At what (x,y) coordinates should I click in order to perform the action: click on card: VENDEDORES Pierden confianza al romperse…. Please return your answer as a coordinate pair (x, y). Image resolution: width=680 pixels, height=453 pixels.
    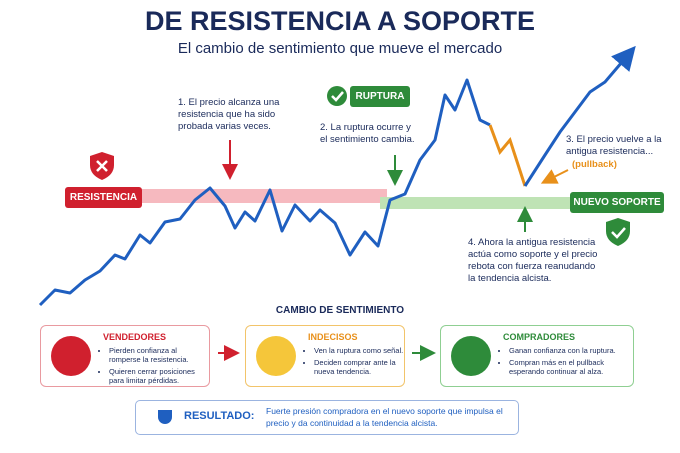
    Looking at the image, I should click on (125, 356).